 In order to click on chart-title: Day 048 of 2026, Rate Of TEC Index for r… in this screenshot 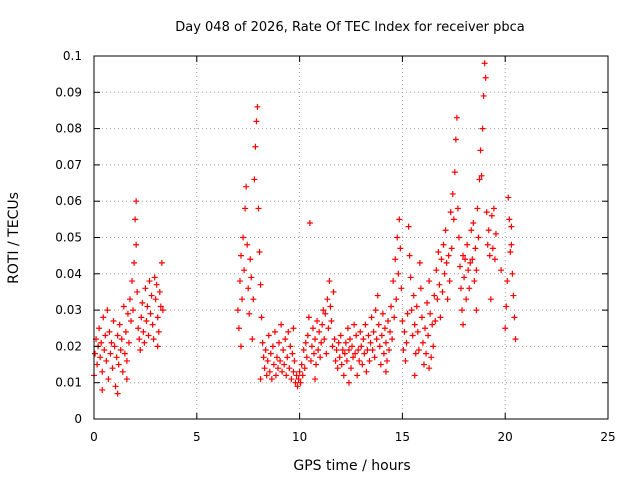, I will do `click(350, 27)`.